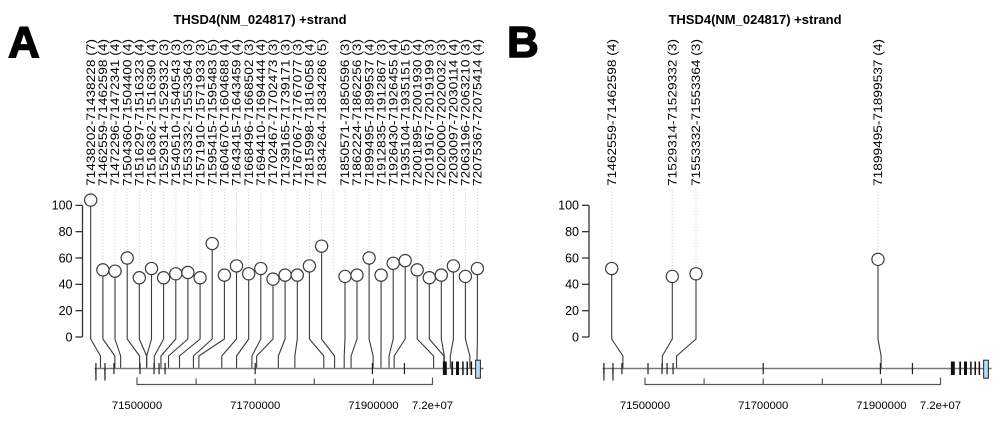 The height and width of the screenshot is (426, 1000). Describe the element at coordinates (255, 406) in the screenshot. I see `x-tick-label: 71700000` at that location.